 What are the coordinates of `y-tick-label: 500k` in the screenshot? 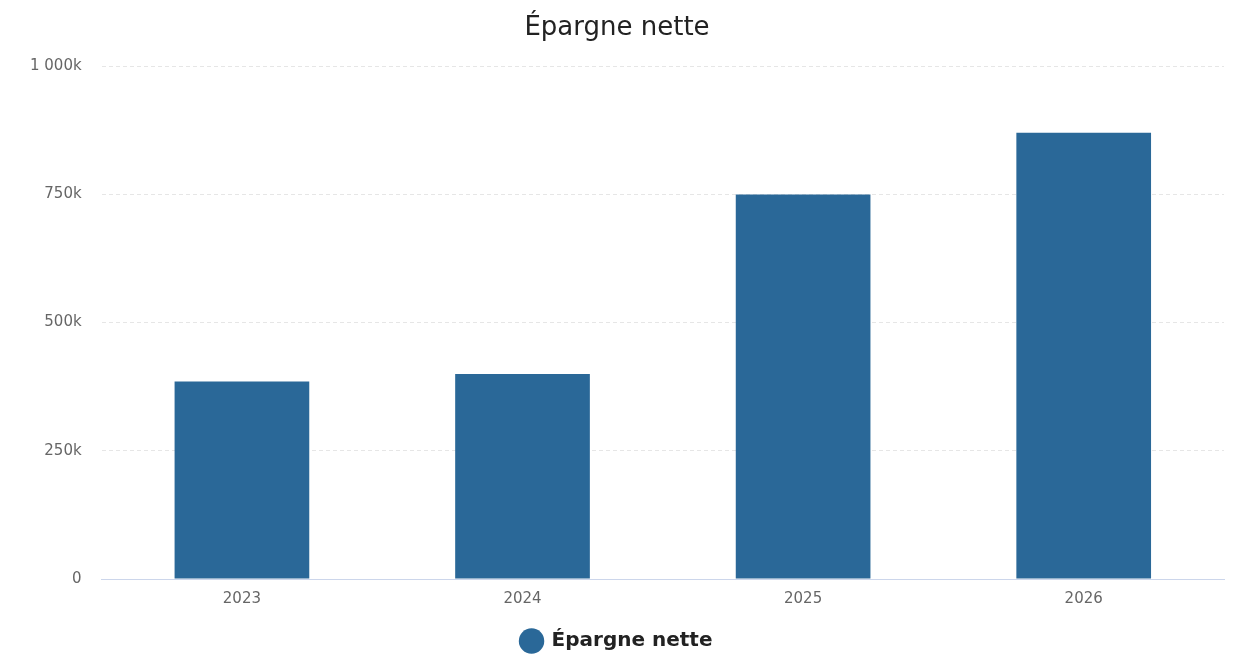 It's located at (63, 321).